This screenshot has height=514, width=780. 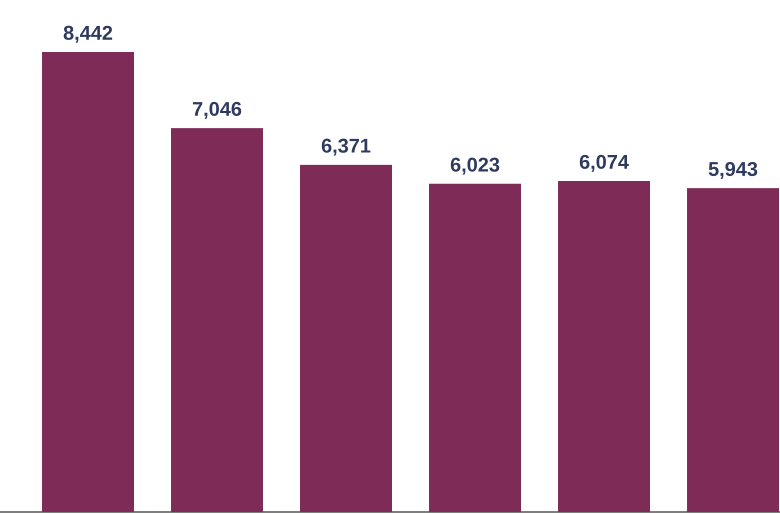 What do you see at coordinates (88, 34) in the screenshot?
I see `data-label: 8,442` at bounding box center [88, 34].